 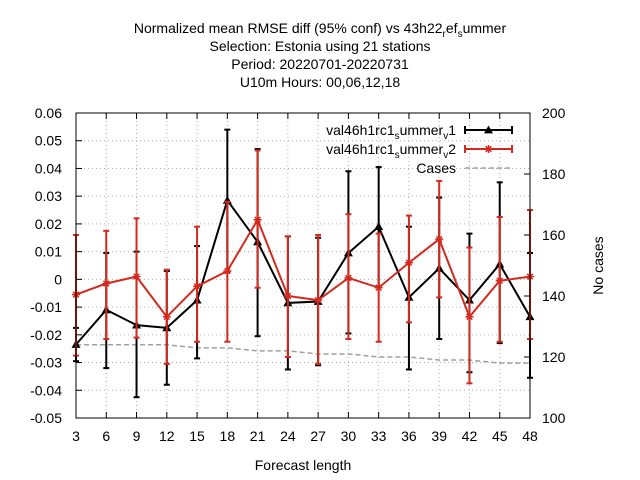 I want to click on y-tick-label: -0.03, so click(x=46, y=363).